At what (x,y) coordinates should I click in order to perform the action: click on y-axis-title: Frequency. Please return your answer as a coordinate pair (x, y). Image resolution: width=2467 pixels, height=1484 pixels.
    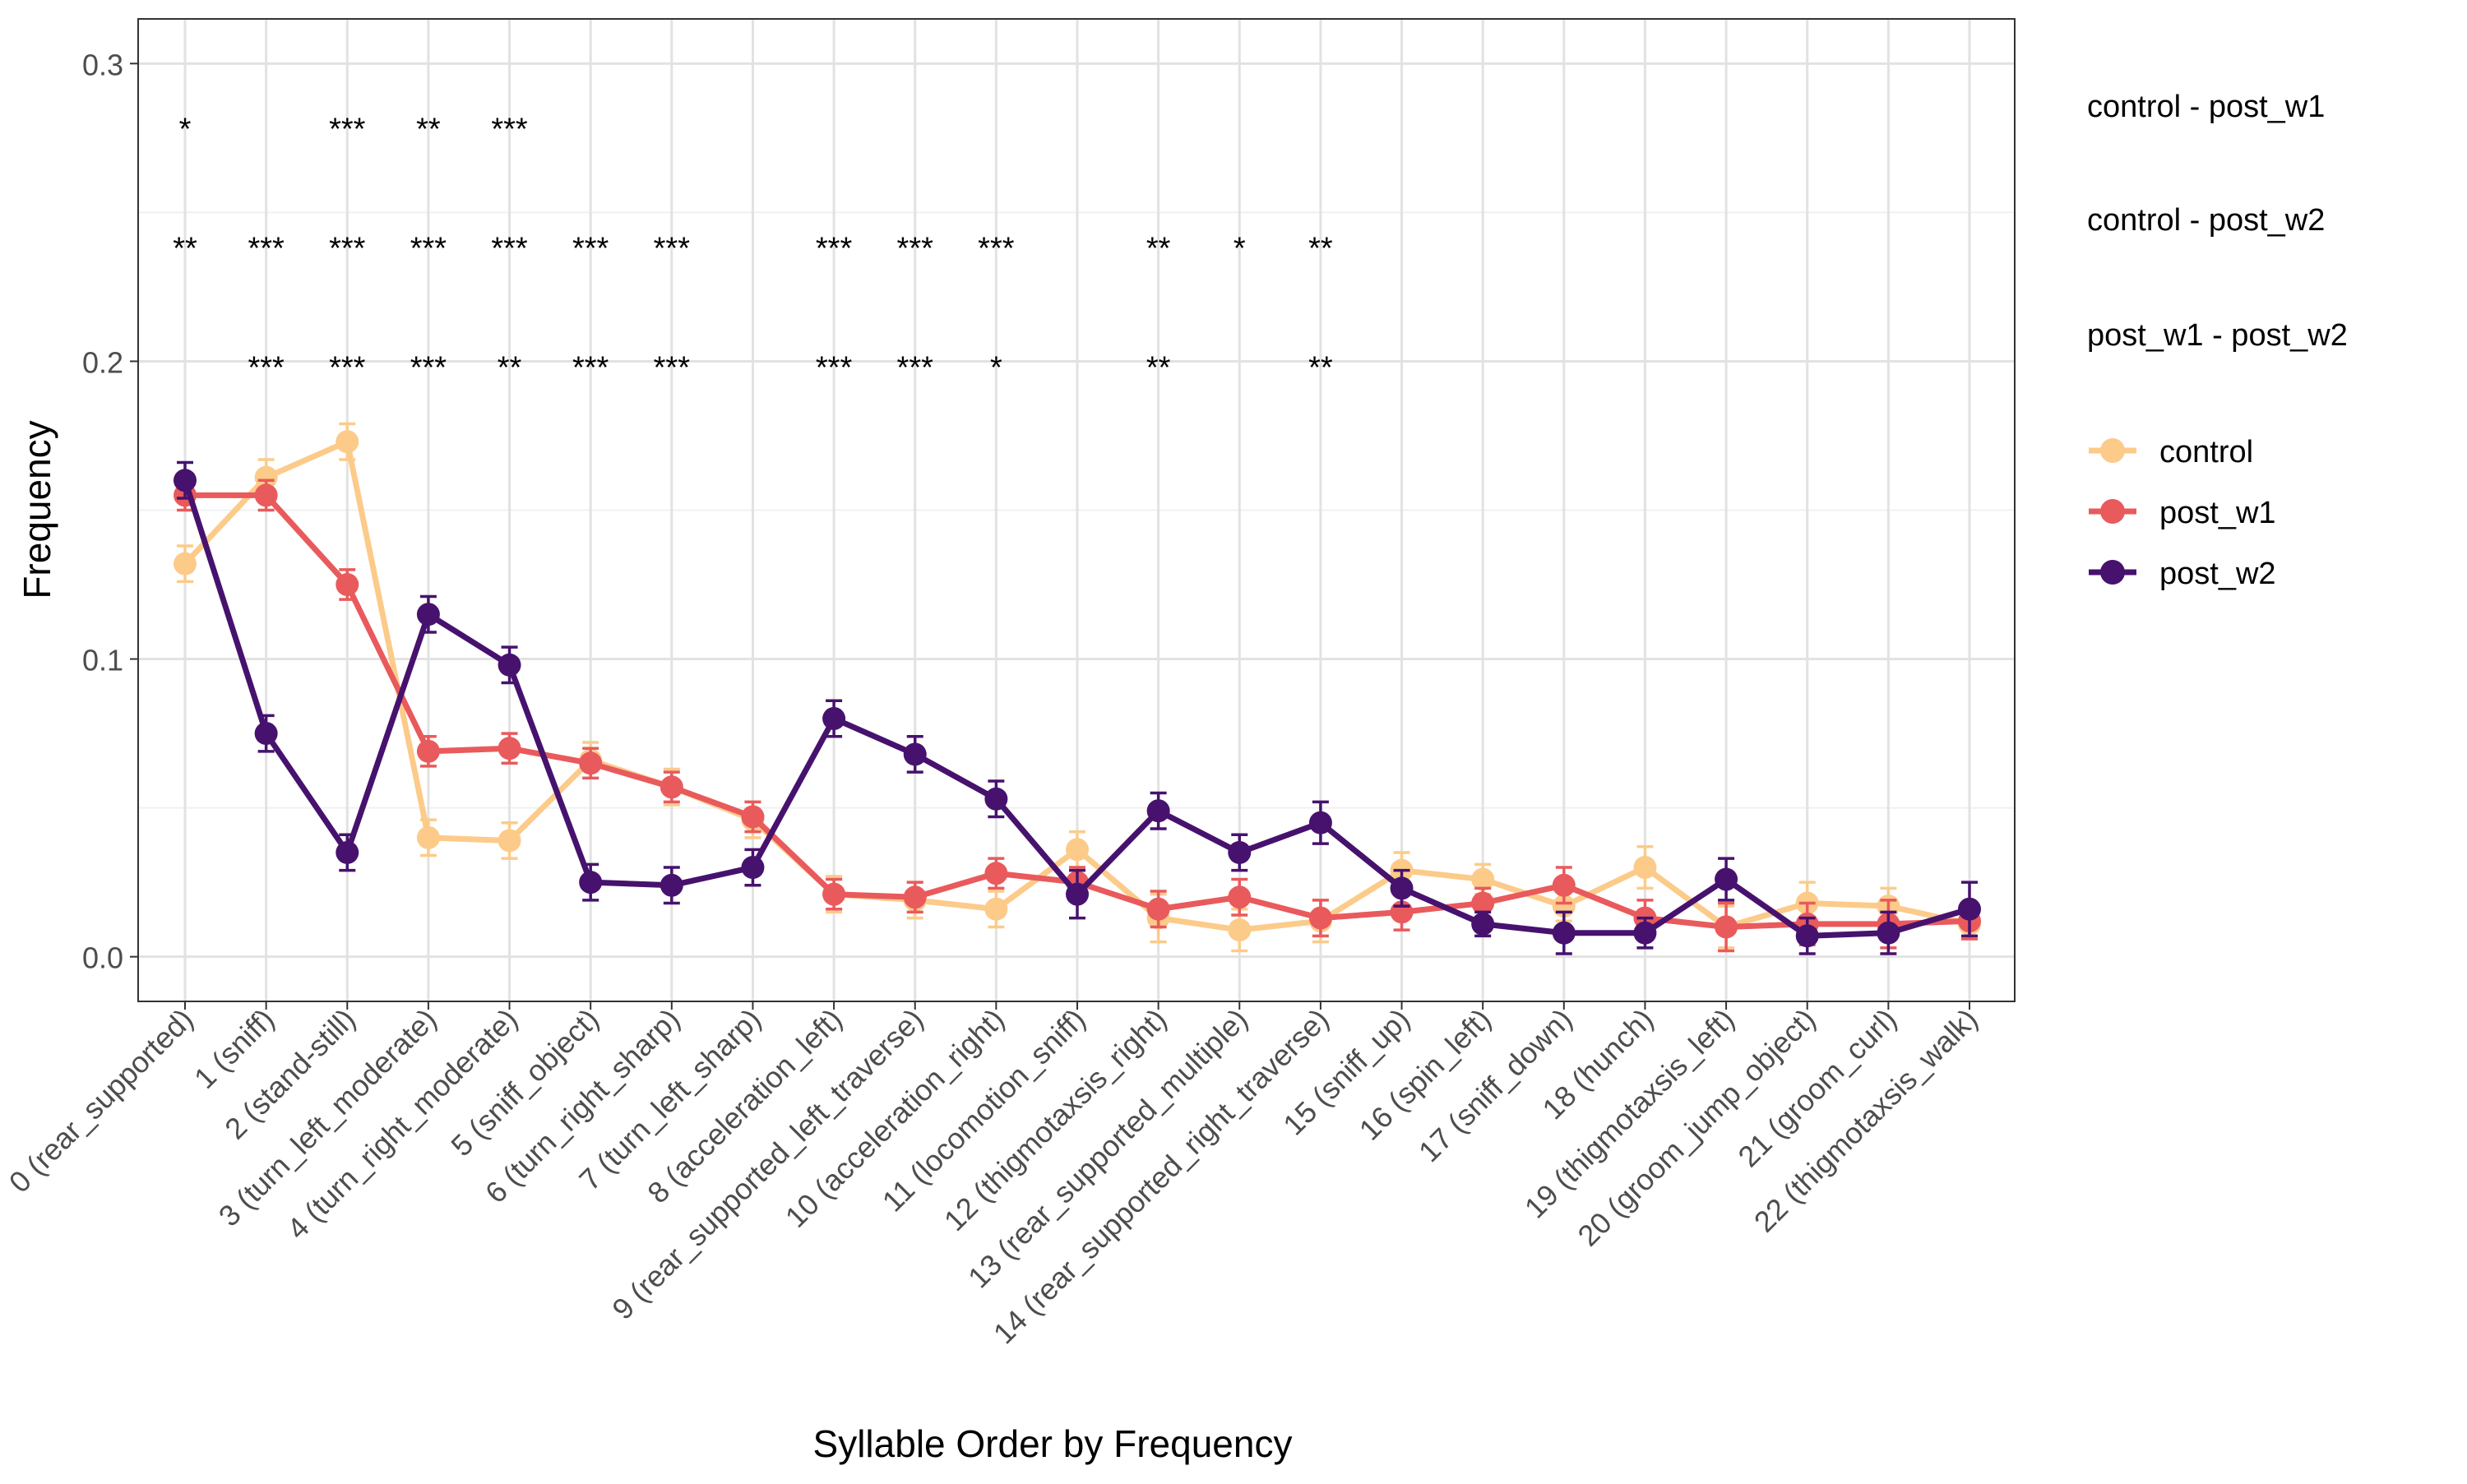
    Looking at the image, I should click on (37, 510).